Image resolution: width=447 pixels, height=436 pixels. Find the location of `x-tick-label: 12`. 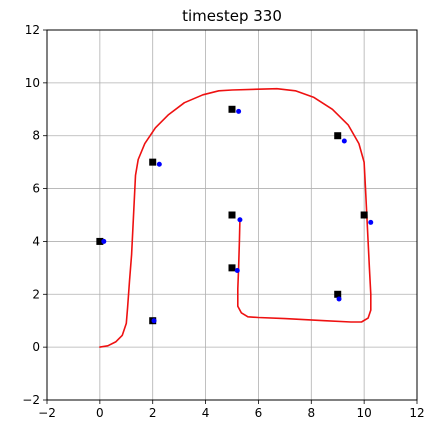

x-tick-label: 12 is located at coordinates (416, 413).